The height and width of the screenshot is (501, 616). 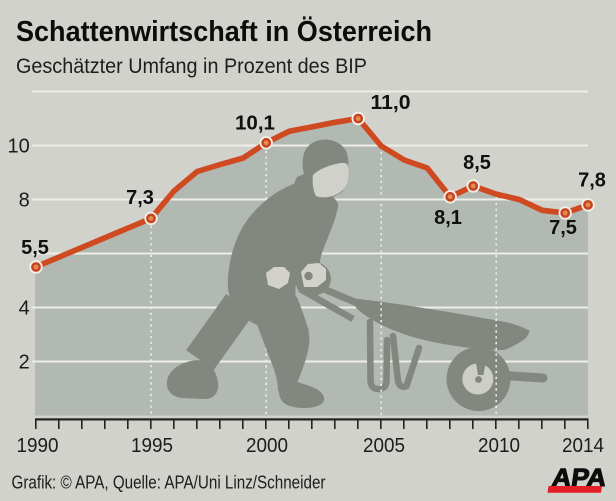 What do you see at coordinates (35, 248) in the screenshot?
I see `svg-text: 5,5` at bounding box center [35, 248].